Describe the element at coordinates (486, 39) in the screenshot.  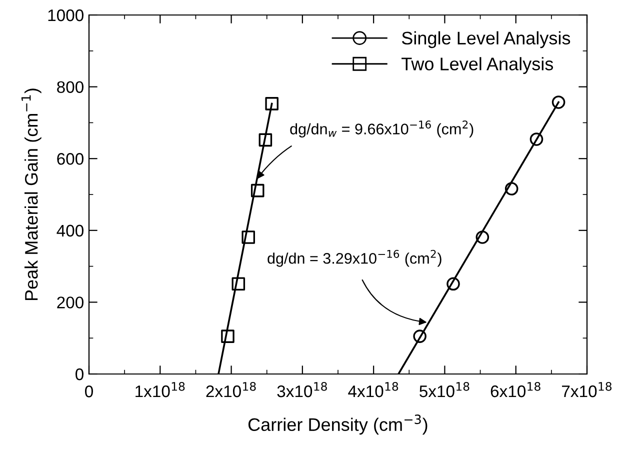
I see `legend-label: Single Level Analysis` at that location.